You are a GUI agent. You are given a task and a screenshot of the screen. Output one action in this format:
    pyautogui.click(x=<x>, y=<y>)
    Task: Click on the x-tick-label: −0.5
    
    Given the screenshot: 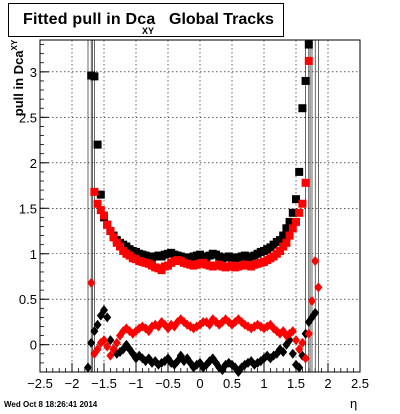 What is the action you would take?
    pyautogui.click(x=168, y=383)
    